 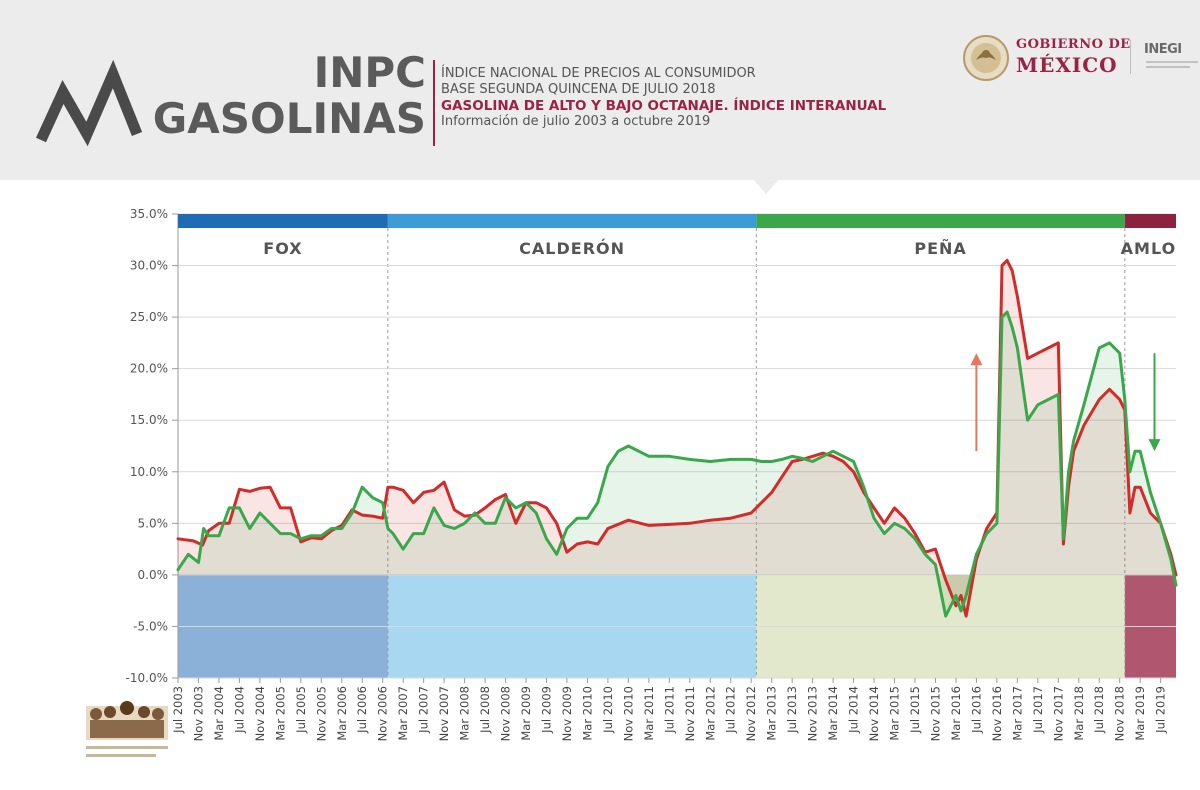 What do you see at coordinates (260, 713) in the screenshot?
I see `xtick-label-4: Nov 2004` at bounding box center [260, 713].